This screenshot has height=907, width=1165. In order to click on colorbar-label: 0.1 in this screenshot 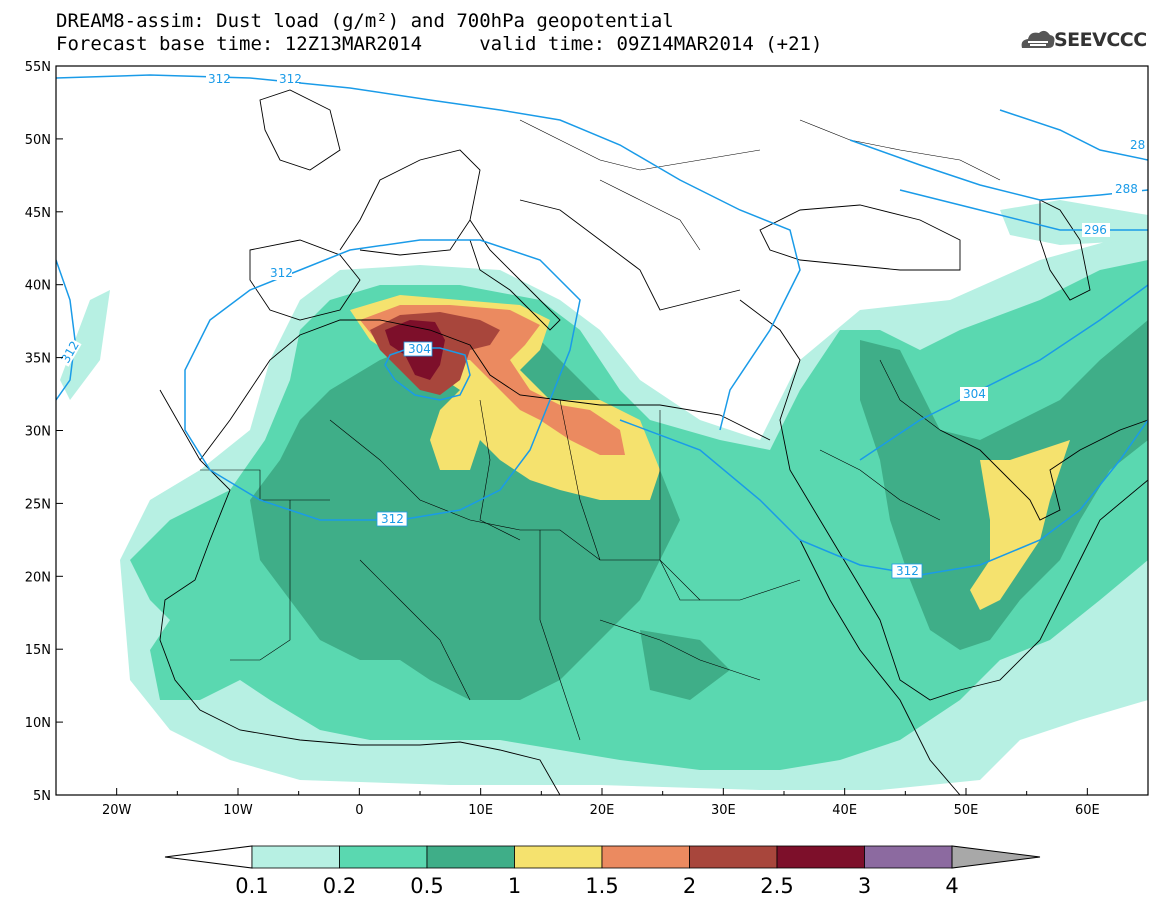, I will do `click(251, 886)`.